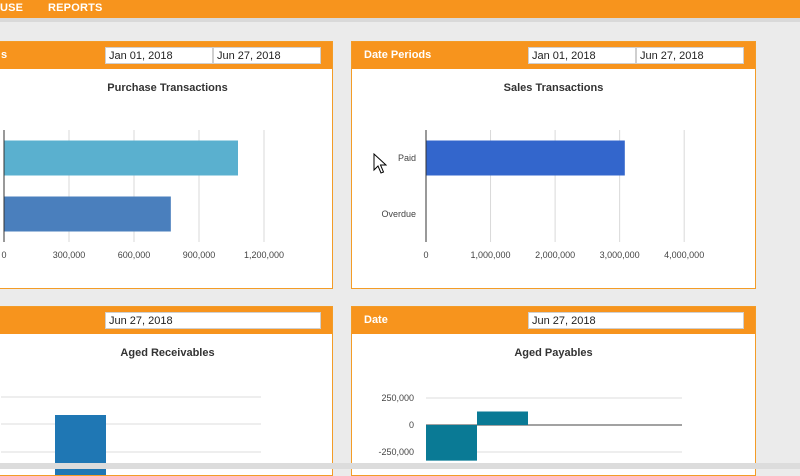 This screenshot has height=476, width=800. What do you see at coordinates (400, 9) in the screenshot?
I see `top-nav-bar: USE REPORTS` at bounding box center [400, 9].